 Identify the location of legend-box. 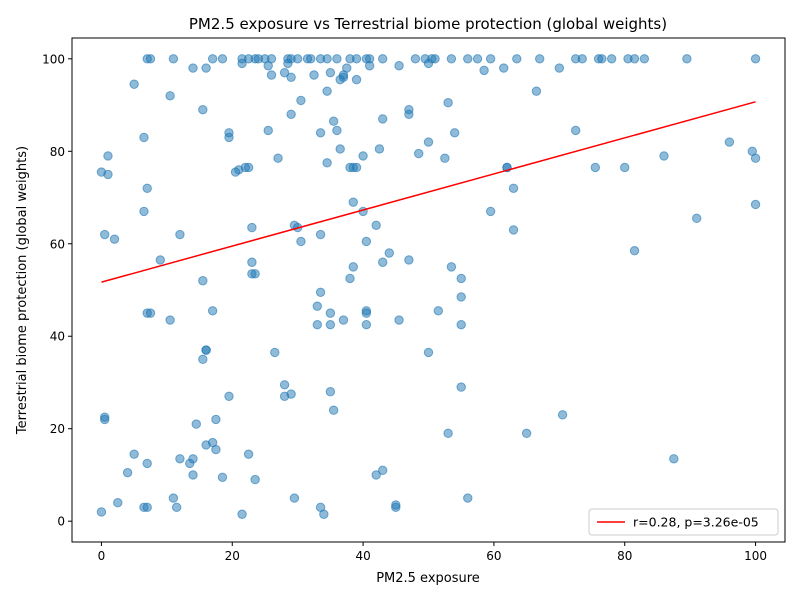
(683, 522).